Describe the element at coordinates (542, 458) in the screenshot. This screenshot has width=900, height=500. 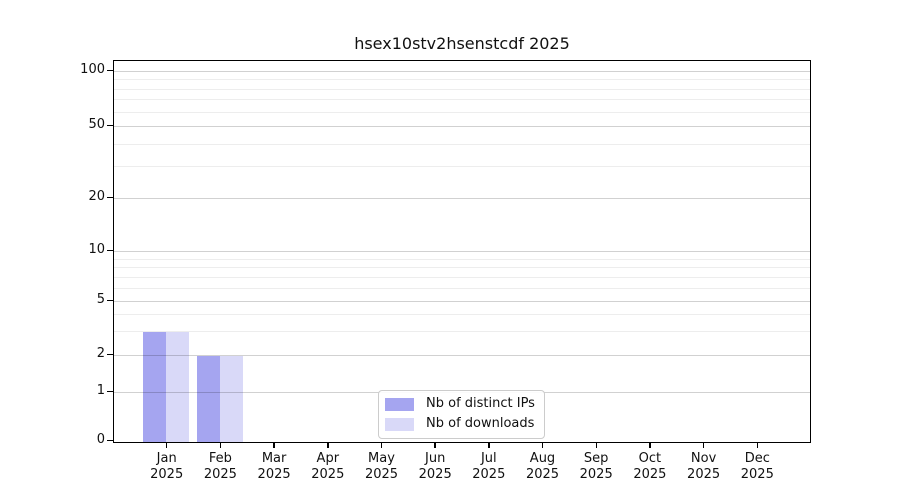
I see `x-tick-month: Aug` at that location.